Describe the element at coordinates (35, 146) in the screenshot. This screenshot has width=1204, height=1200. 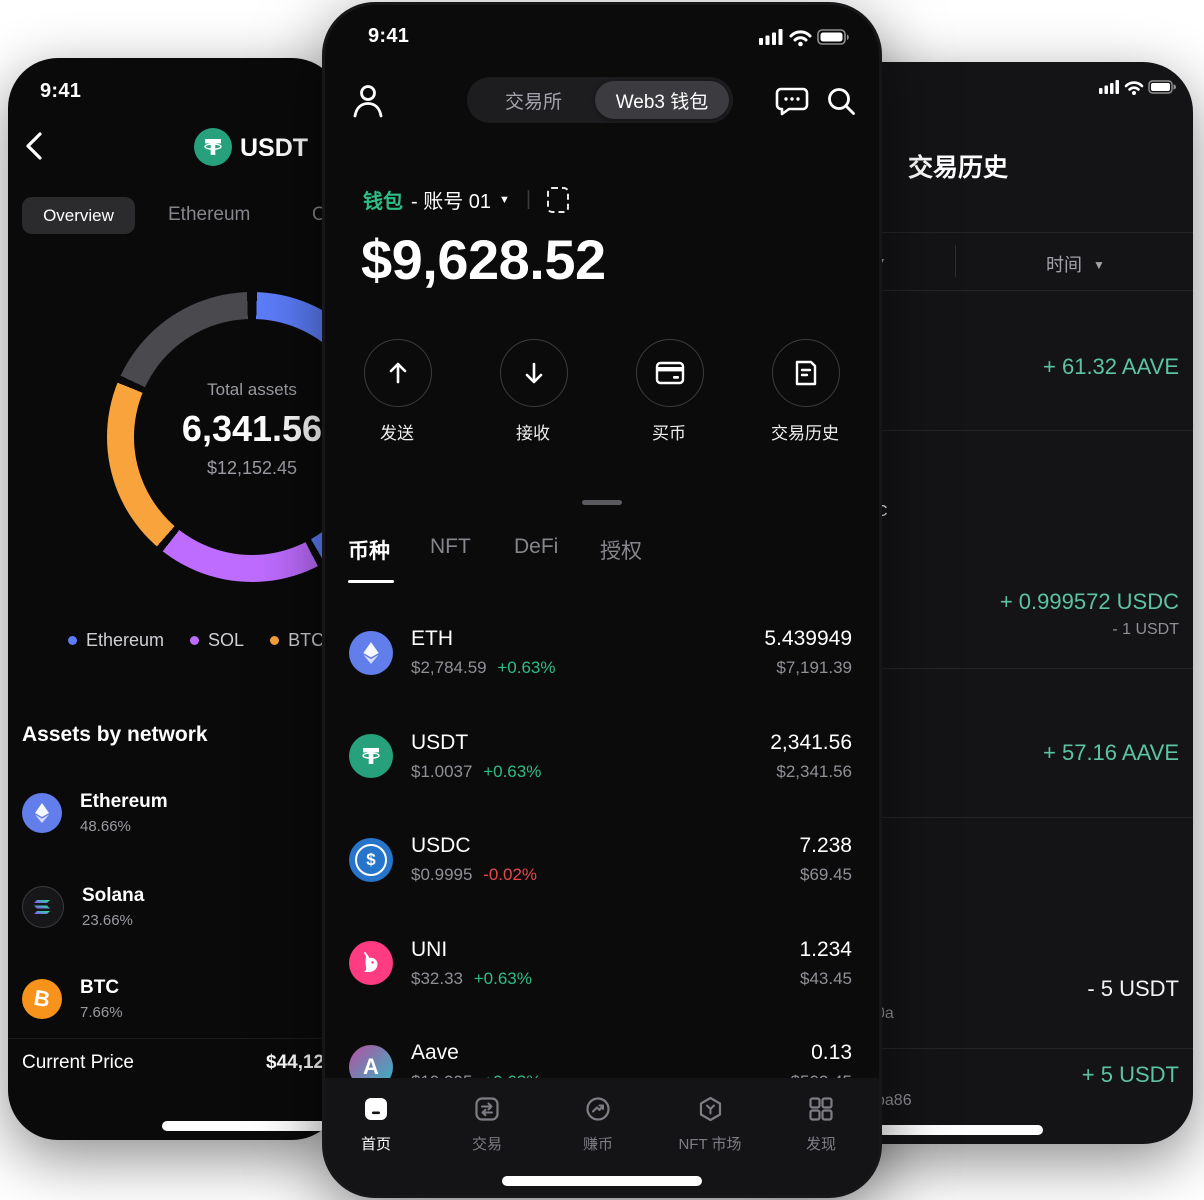
I see `back-icon` at that location.